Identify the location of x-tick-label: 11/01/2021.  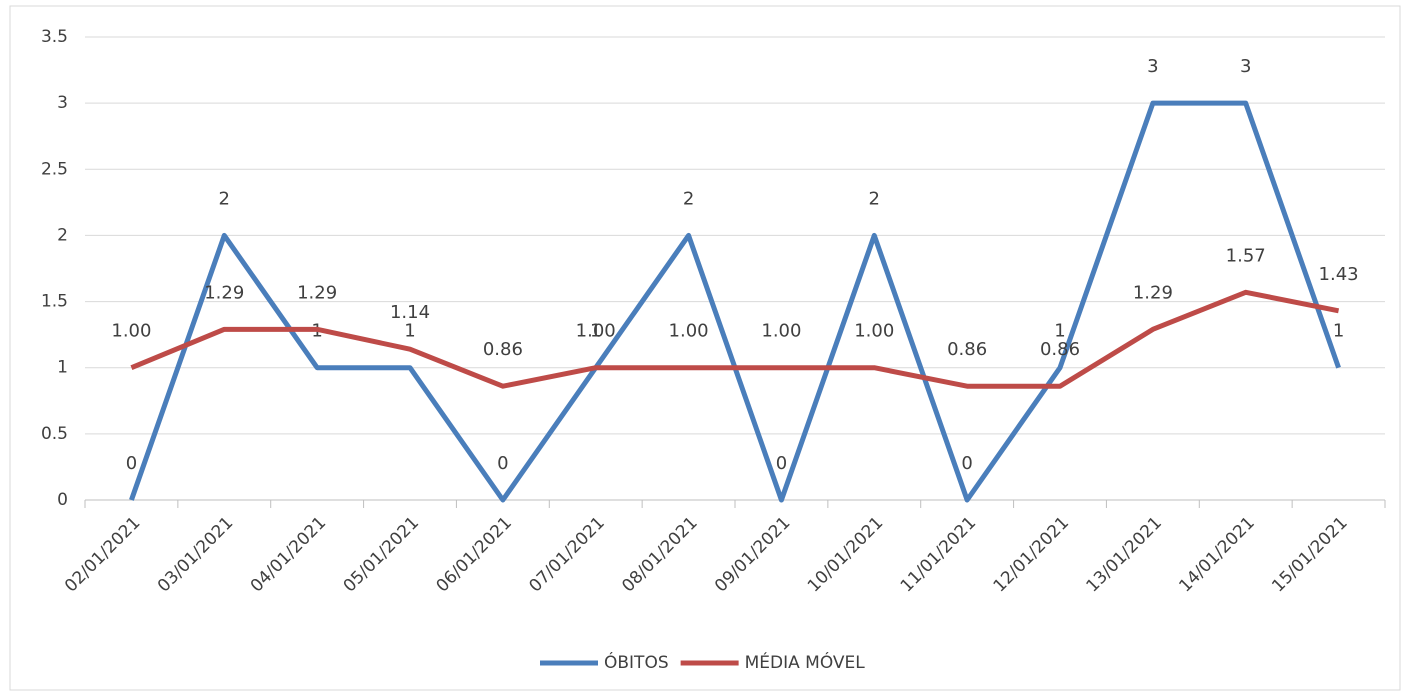
(938, 554).